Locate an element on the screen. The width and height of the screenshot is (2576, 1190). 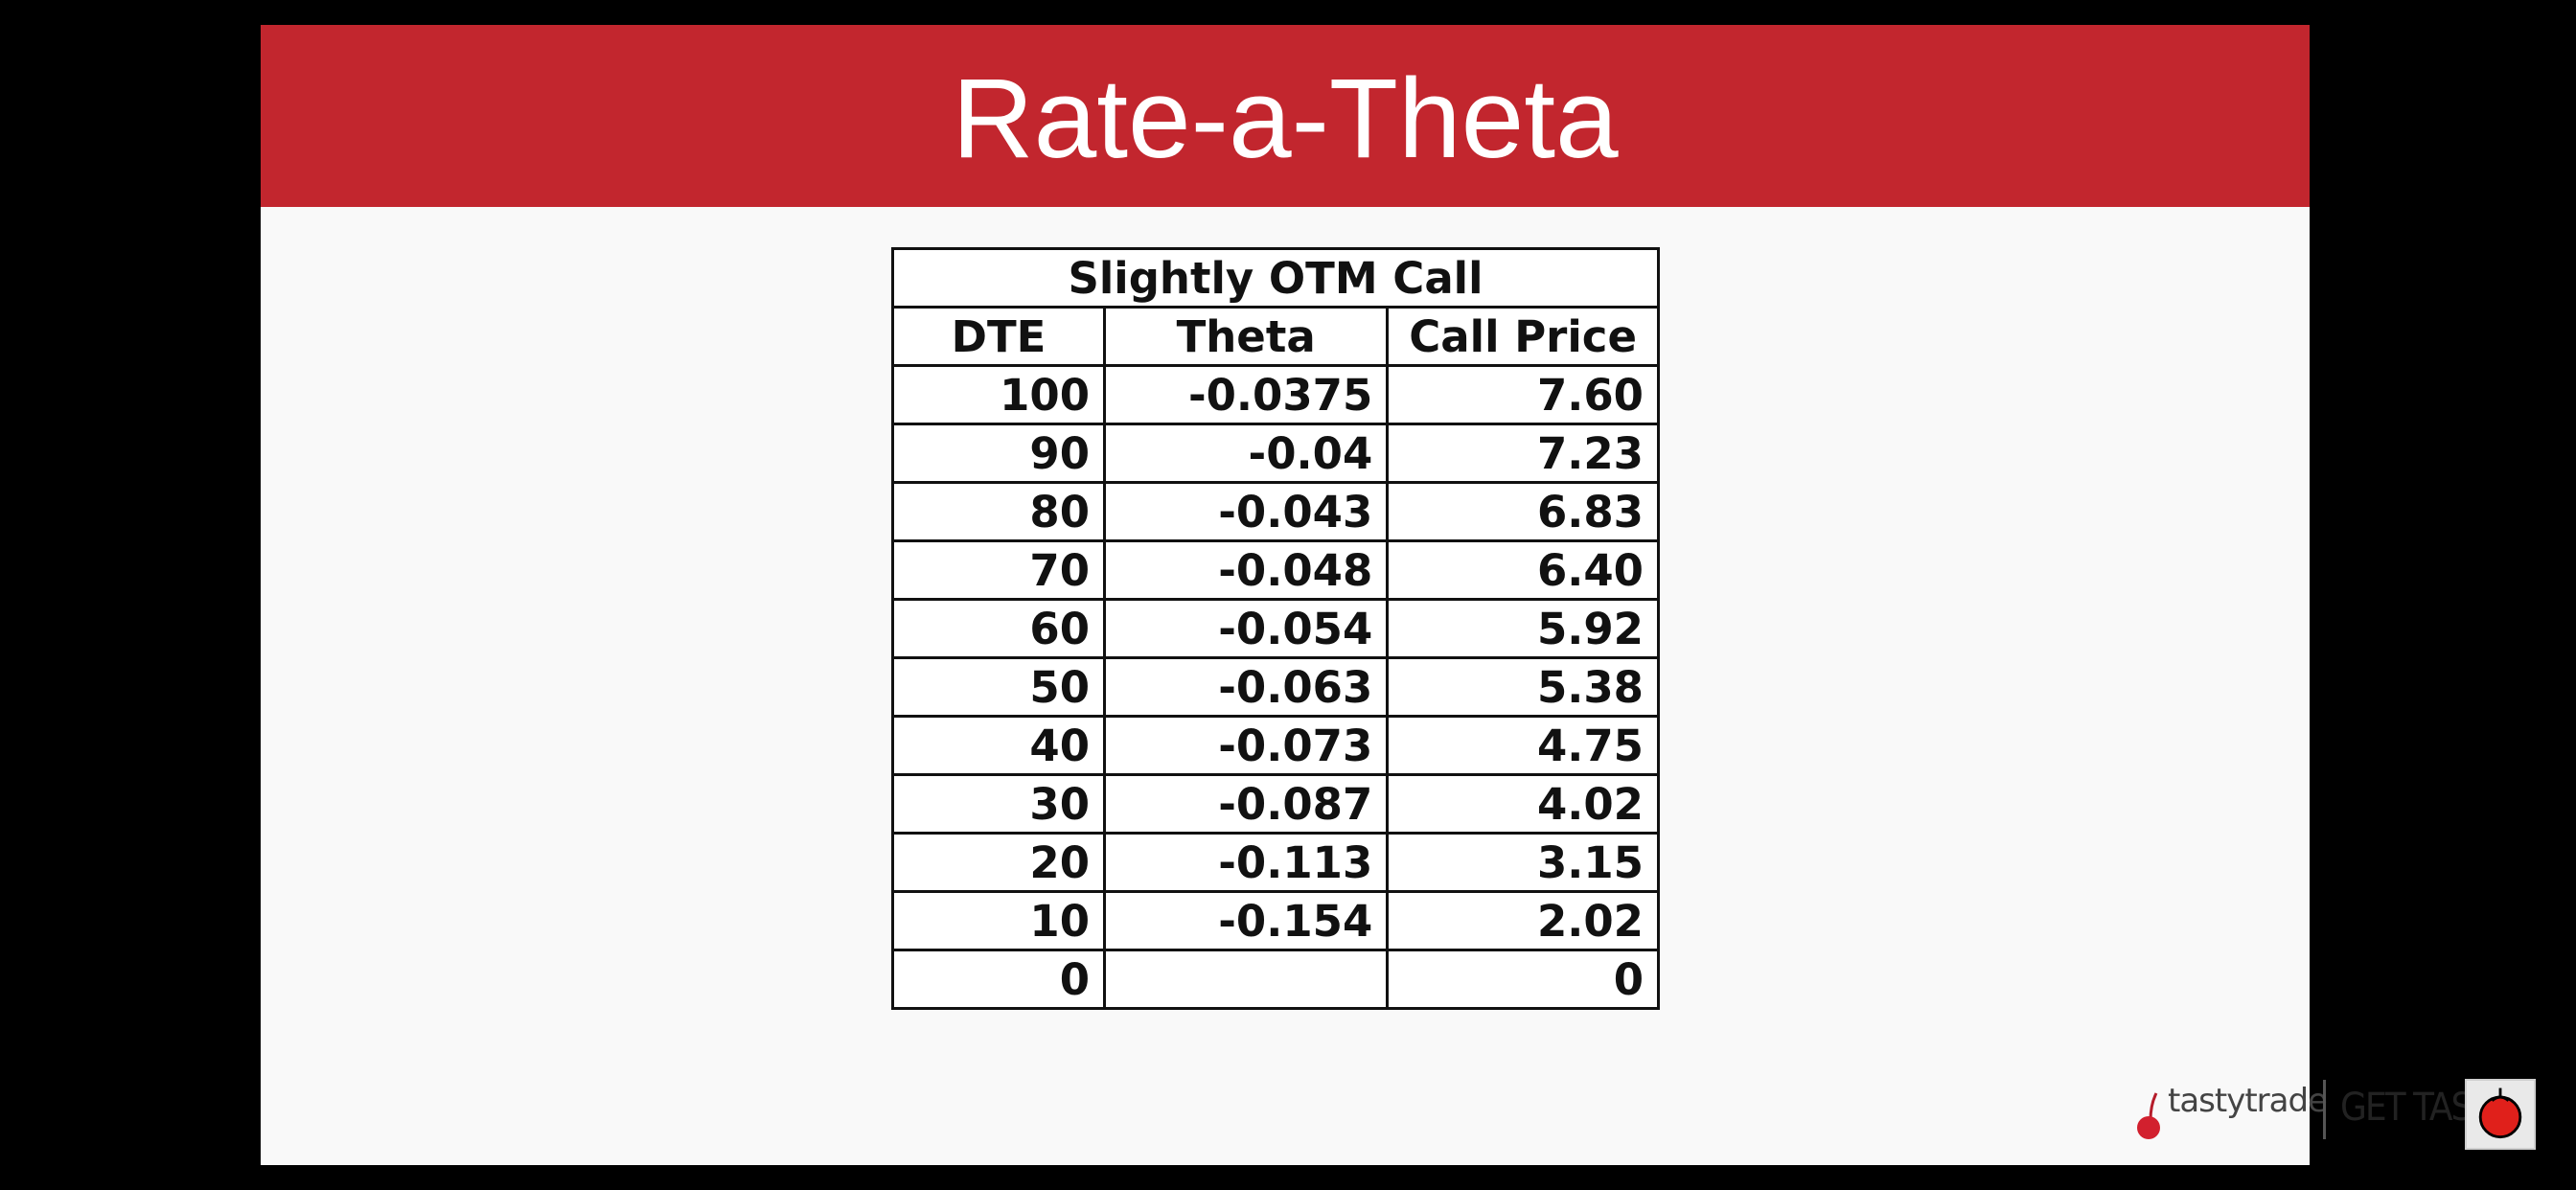
cell-theta: -0.043 is located at coordinates (1246, 512).